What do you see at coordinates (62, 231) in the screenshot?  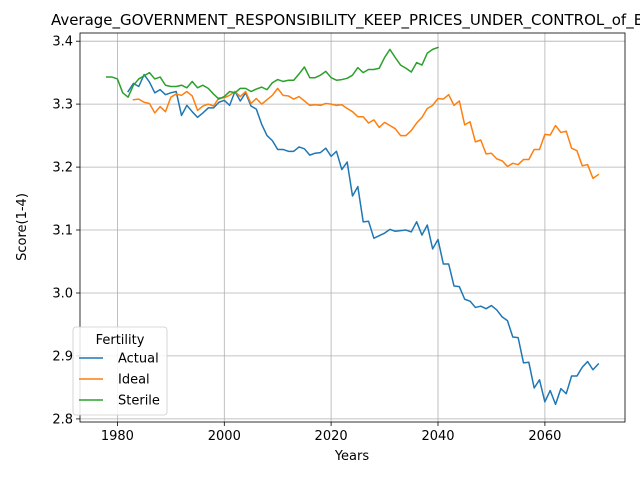 I see `y-tick-label: 3.1` at bounding box center [62, 231].